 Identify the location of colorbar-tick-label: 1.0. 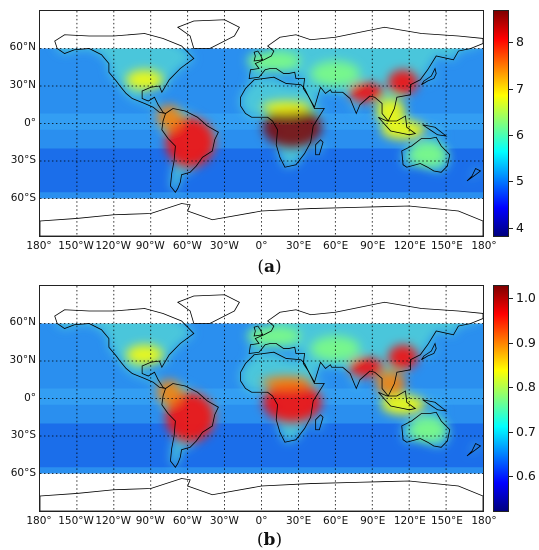
(526, 298).